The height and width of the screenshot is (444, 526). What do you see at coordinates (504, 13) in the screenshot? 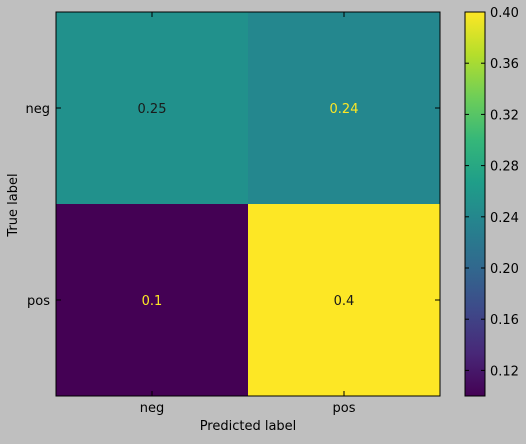
I see `colorbar-tick-label: 0.40` at bounding box center [504, 13].